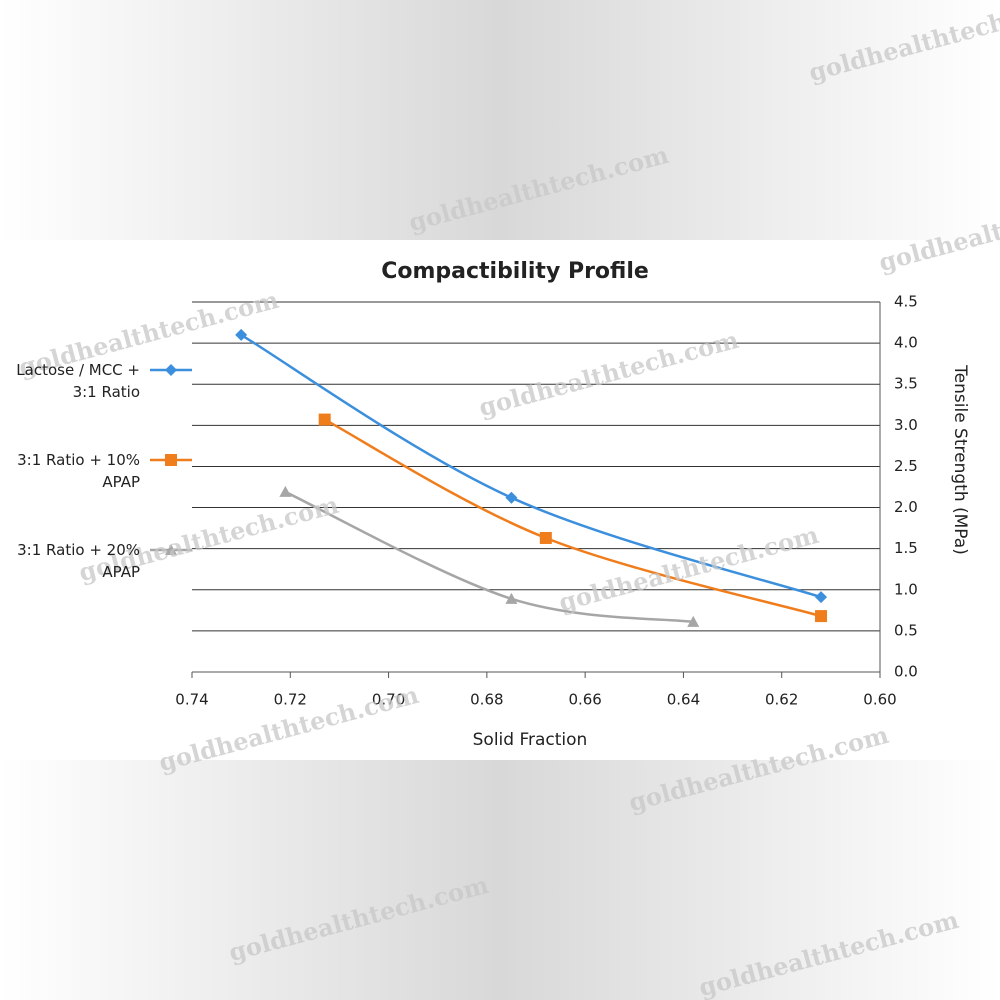 Image resolution: width=1000 pixels, height=1000 pixels. Describe the element at coordinates (515, 271) in the screenshot. I see `chart-title: Compactibility Profile` at that location.